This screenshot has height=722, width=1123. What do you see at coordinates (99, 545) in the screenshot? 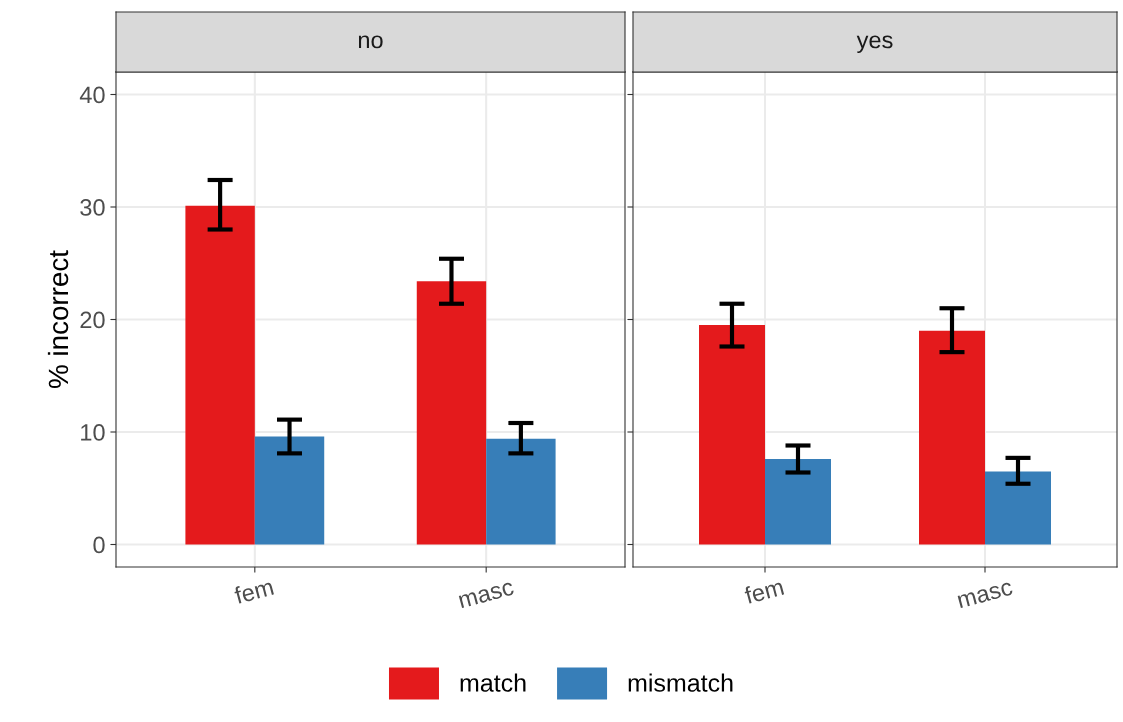
I see `y-tick-label: 0` at bounding box center [99, 545].